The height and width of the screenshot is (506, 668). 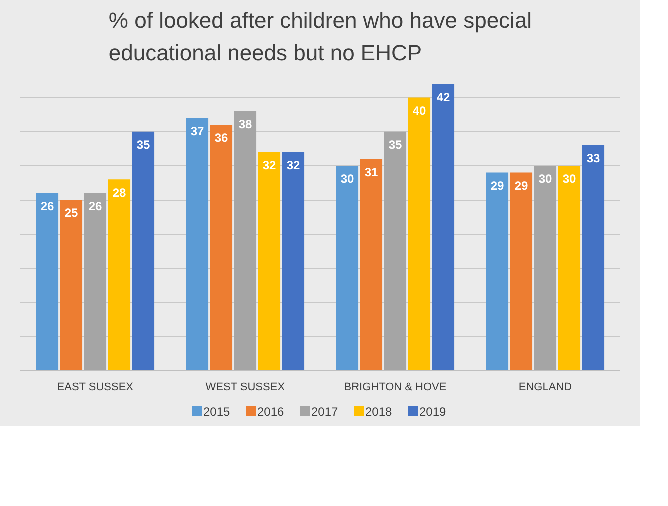 I want to click on data-label: 31, so click(x=371, y=172).